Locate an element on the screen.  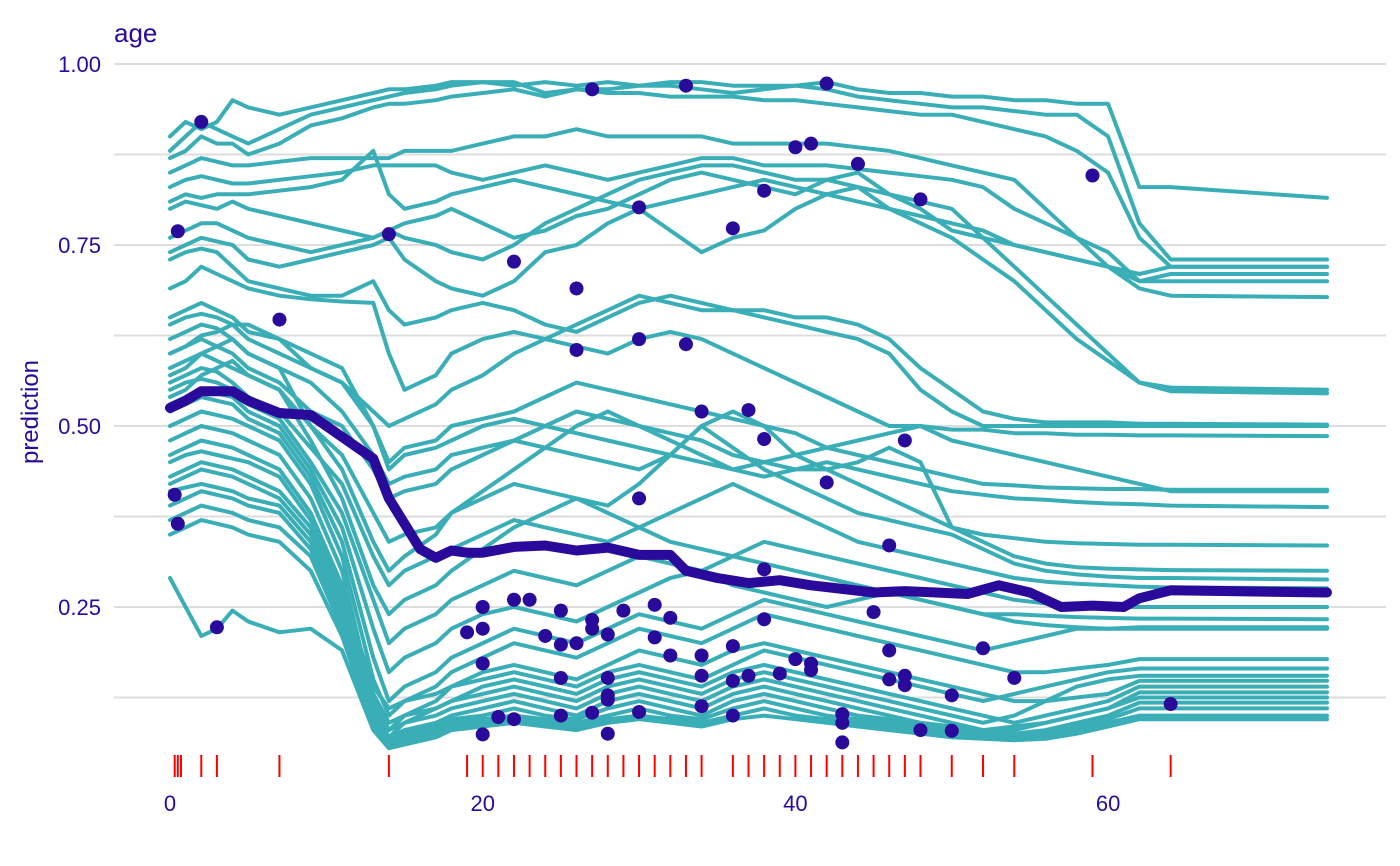
x-tick-label: 0 is located at coordinates (170, 803).